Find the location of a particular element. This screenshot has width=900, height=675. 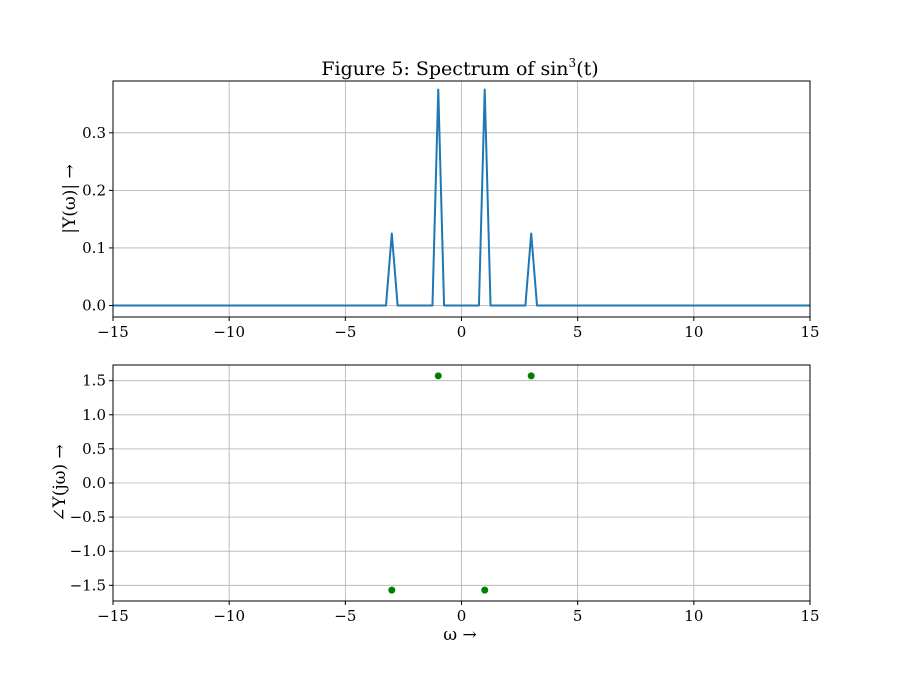

y-tick-label: 1.0 is located at coordinates (94, 415).